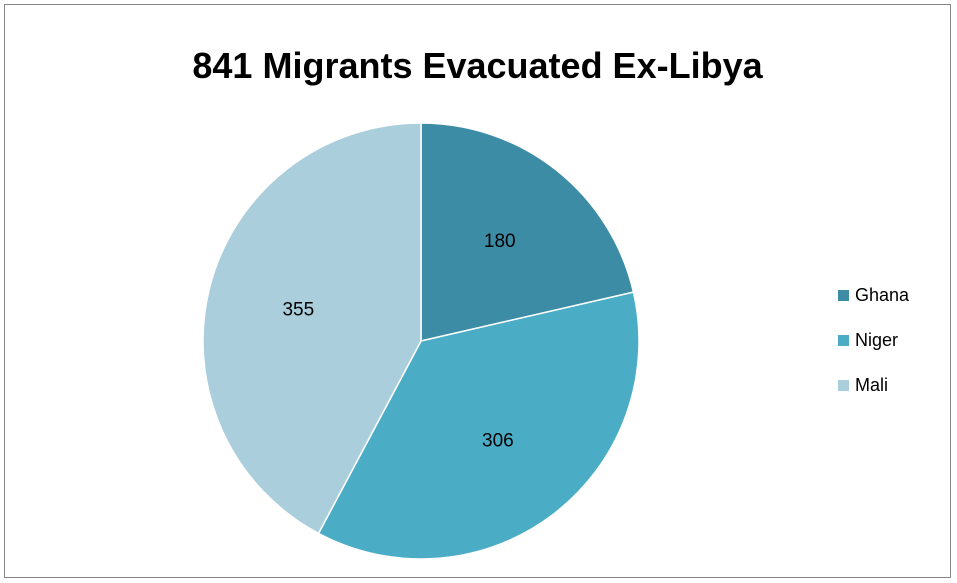 The width and height of the screenshot is (957, 583). Describe the element at coordinates (843, 340) in the screenshot. I see `legend-swatch-niger` at that location.